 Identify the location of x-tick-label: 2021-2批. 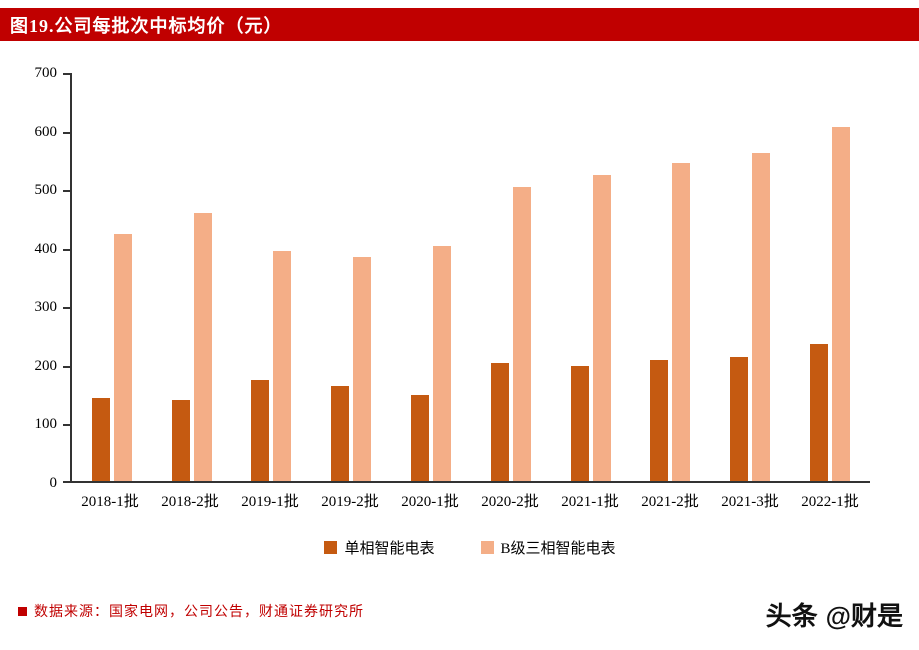
(670, 502).